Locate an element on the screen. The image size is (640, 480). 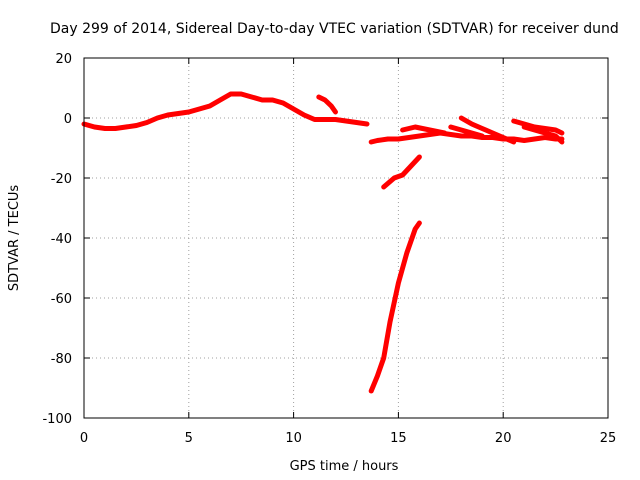
x-tick-label: 25 is located at coordinates (608, 438).